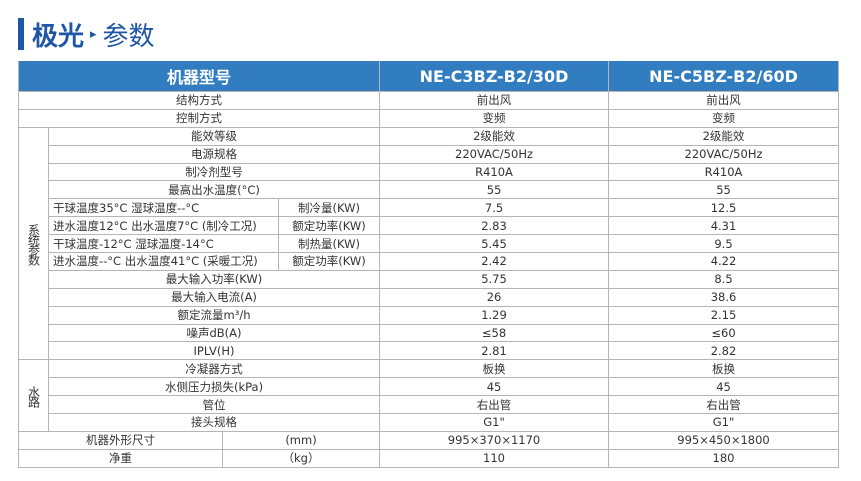  What do you see at coordinates (33, 243) in the screenshot?
I see `system-group-label: 系统参数` at bounding box center [33, 243].